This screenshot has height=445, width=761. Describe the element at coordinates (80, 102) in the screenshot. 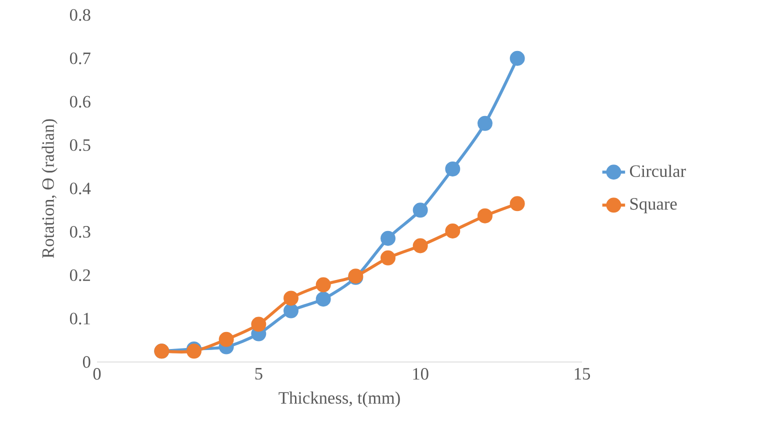

I see `y-tick-label: 0.6` at that location.